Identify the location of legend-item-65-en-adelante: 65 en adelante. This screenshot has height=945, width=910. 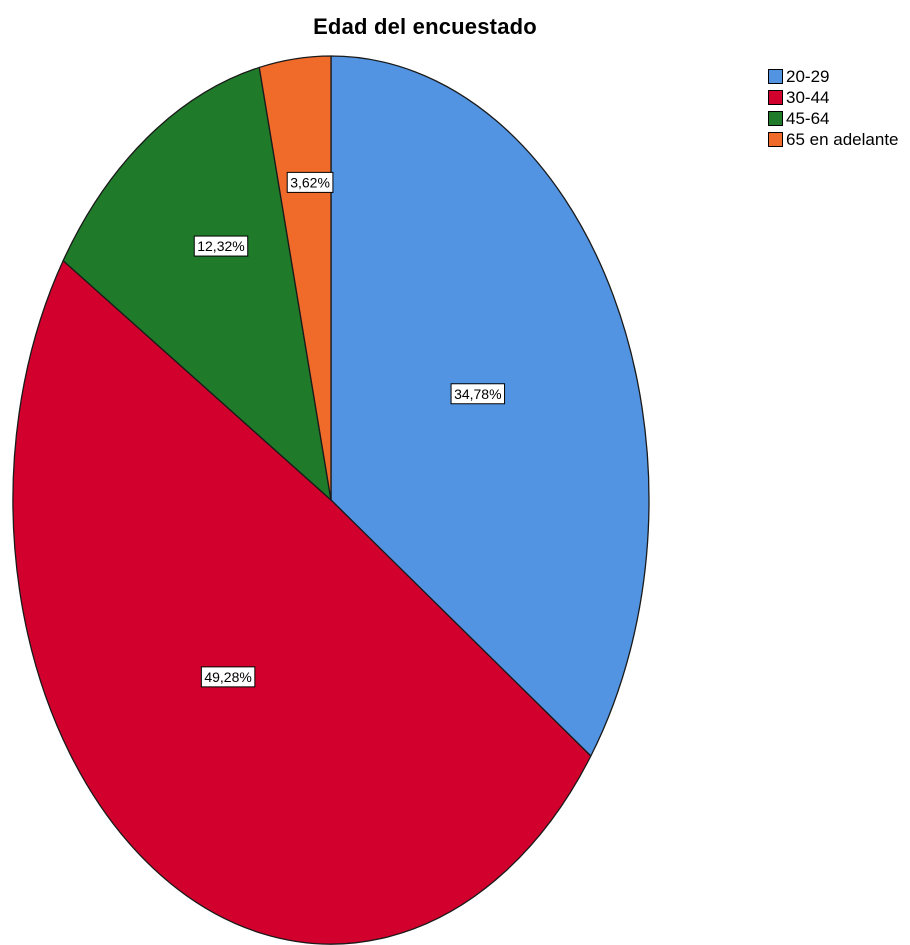
(833, 139).